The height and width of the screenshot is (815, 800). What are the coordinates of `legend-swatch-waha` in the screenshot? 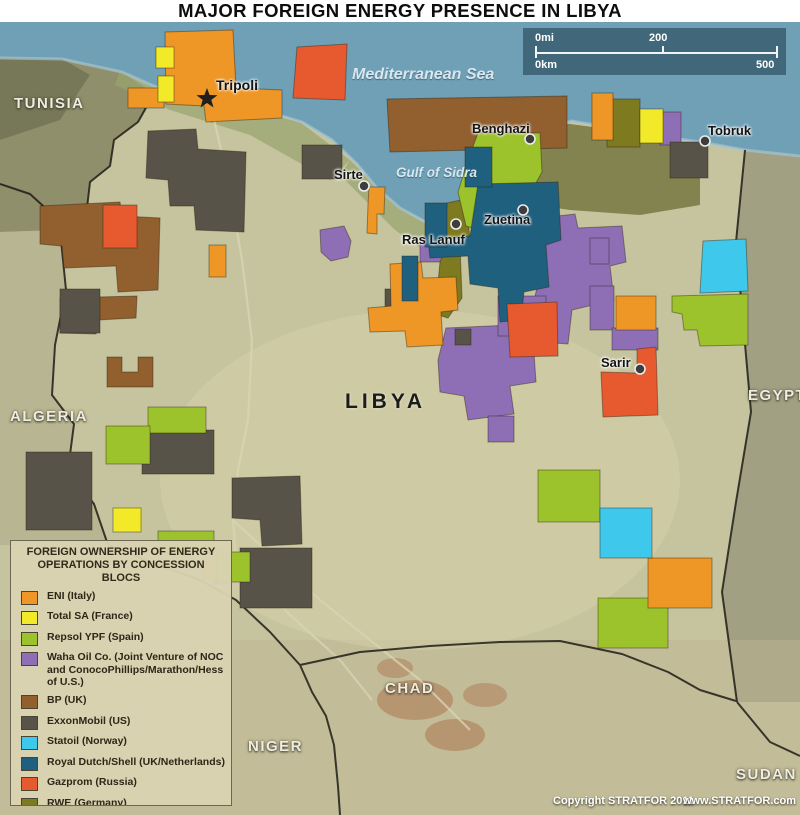 It's located at (29, 659).